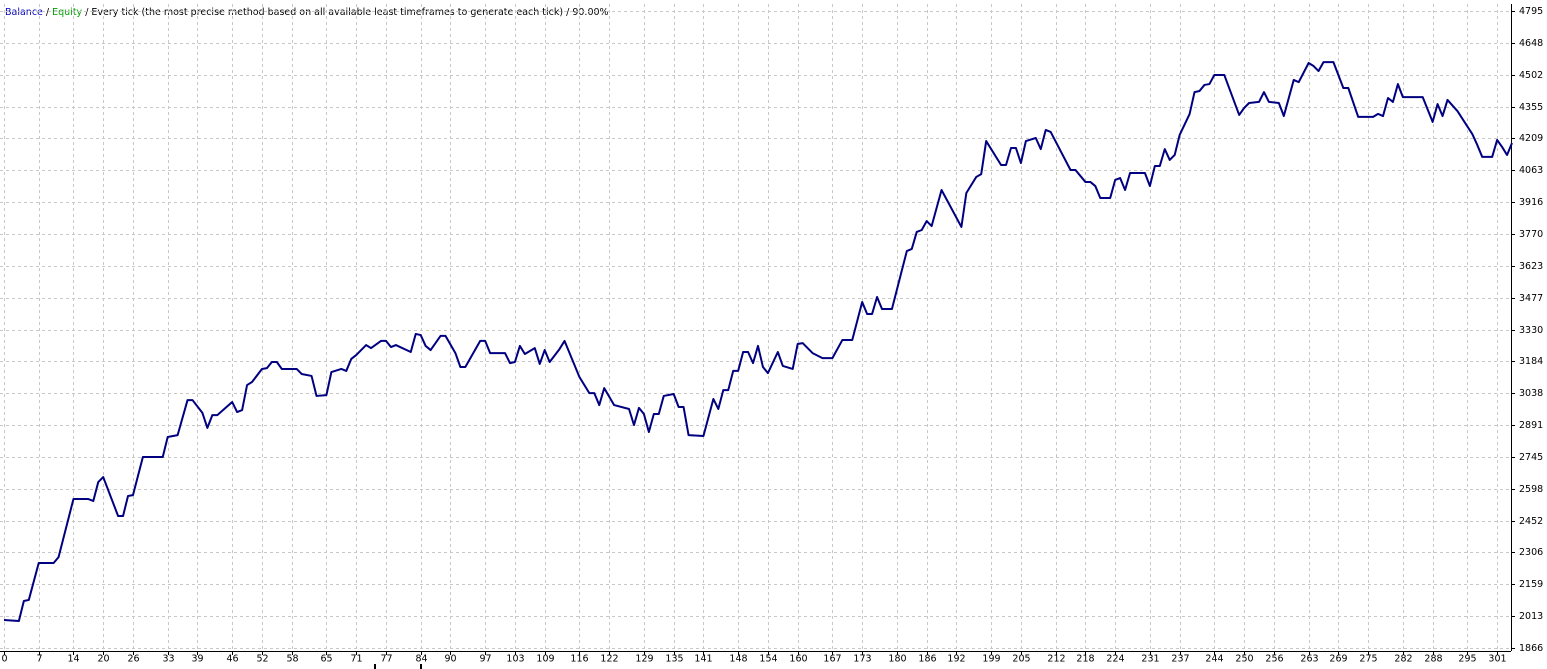 The image size is (1547, 669). Describe the element at coordinates (644, 659) in the screenshot. I see `x-tick-label: 129` at that location.